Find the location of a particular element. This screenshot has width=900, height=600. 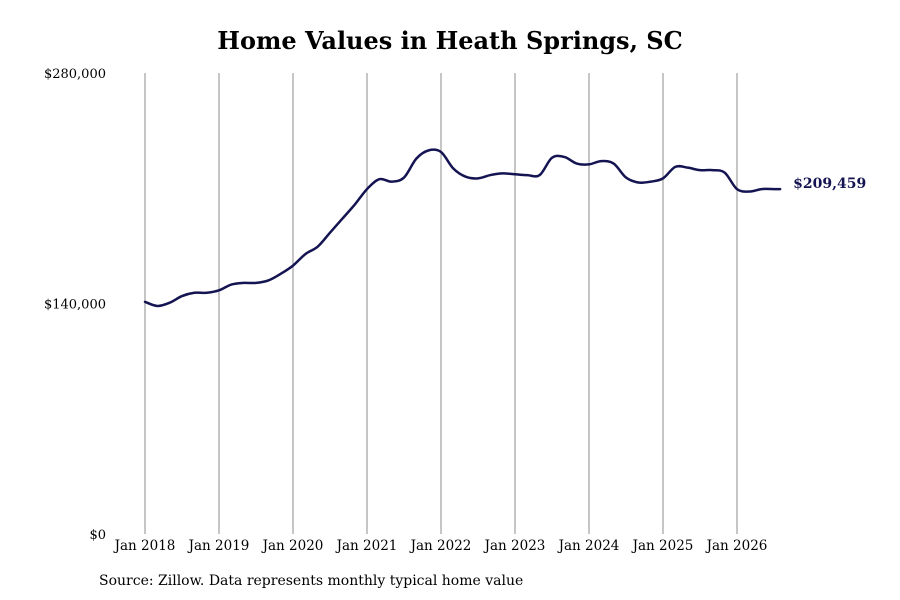

y-tick-label: $280,000 is located at coordinates (75, 74).